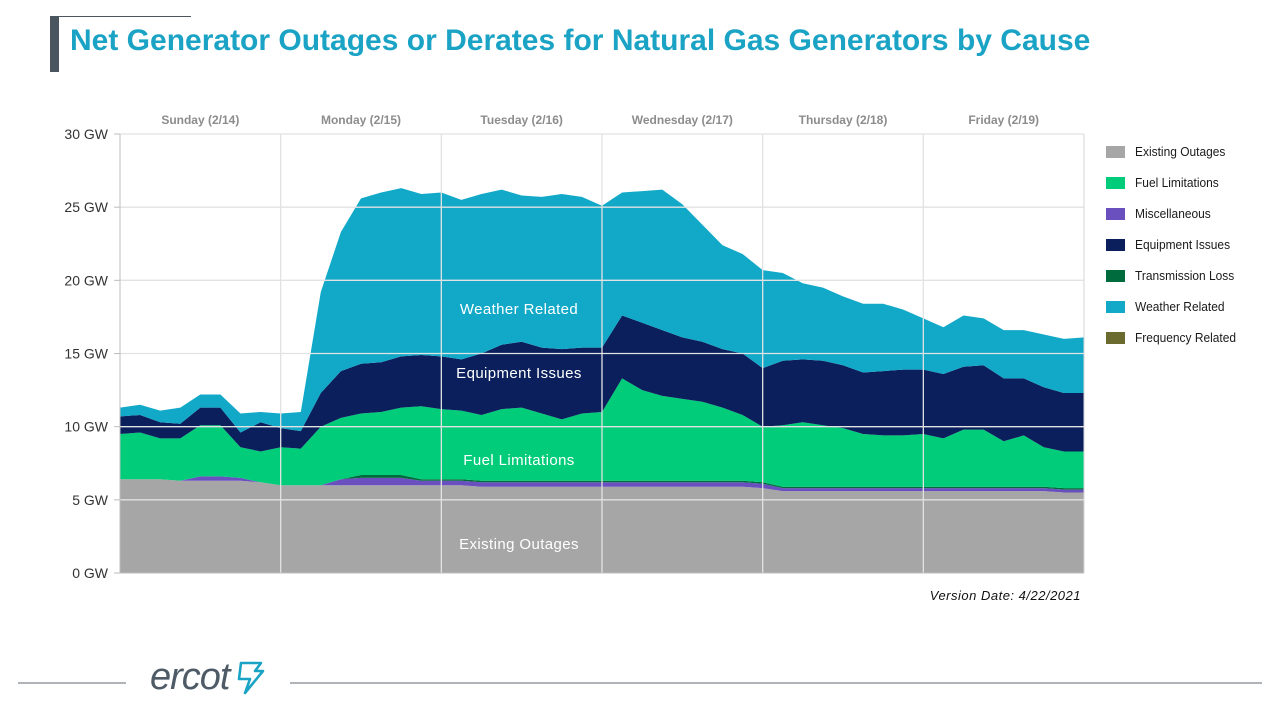 This screenshot has width=1280, height=720. Describe the element at coordinates (1180, 306) in the screenshot. I see `legend-label: Weather Related` at that location.